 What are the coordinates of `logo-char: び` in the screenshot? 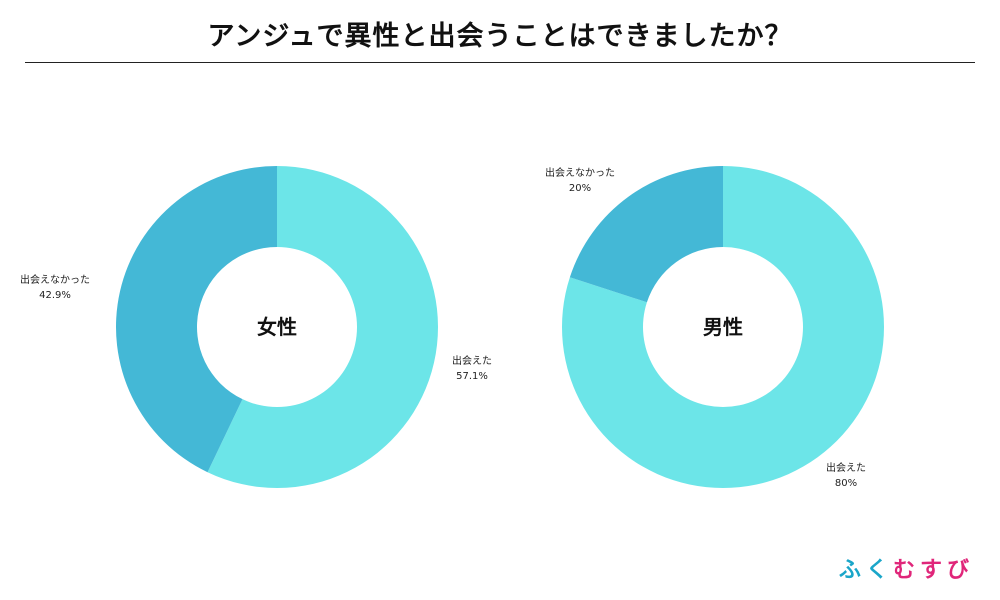 It's located at (960, 570).